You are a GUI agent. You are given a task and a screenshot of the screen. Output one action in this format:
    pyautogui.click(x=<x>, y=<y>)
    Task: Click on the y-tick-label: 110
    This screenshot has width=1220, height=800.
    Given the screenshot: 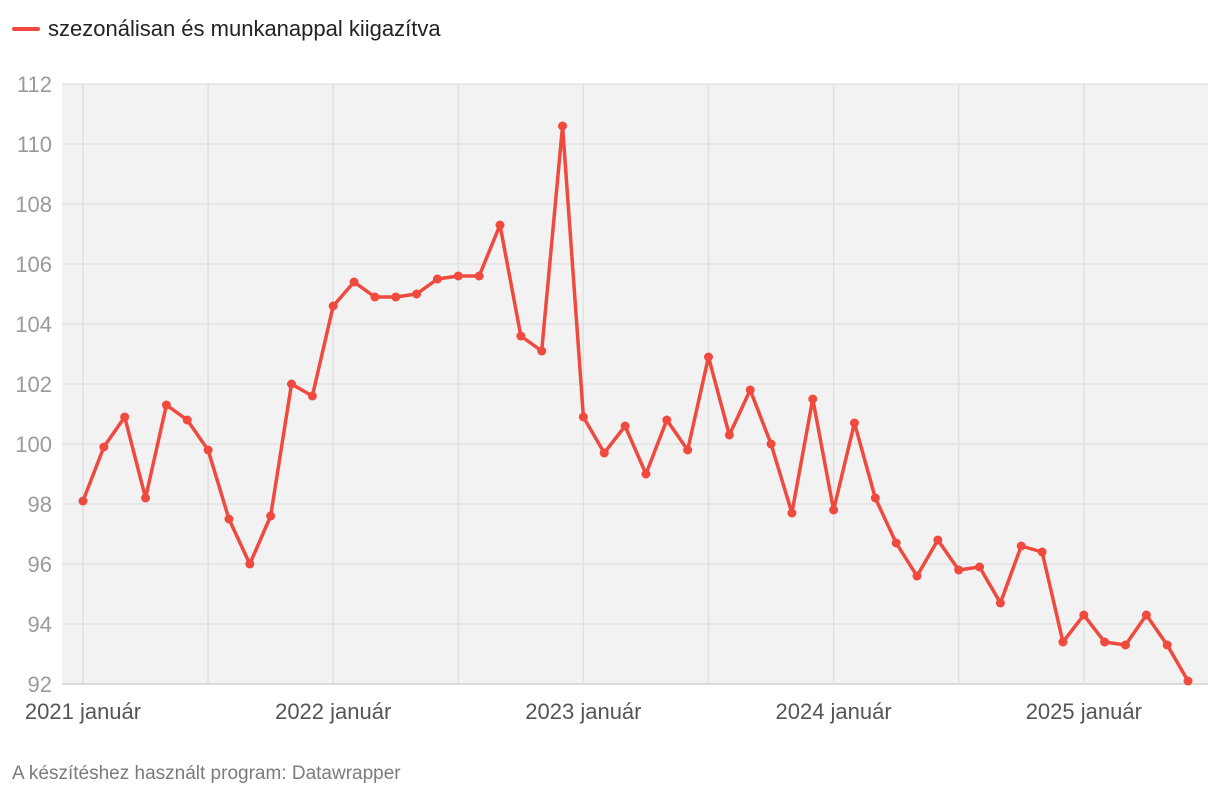 What is the action you would take?
    pyautogui.click(x=34, y=144)
    